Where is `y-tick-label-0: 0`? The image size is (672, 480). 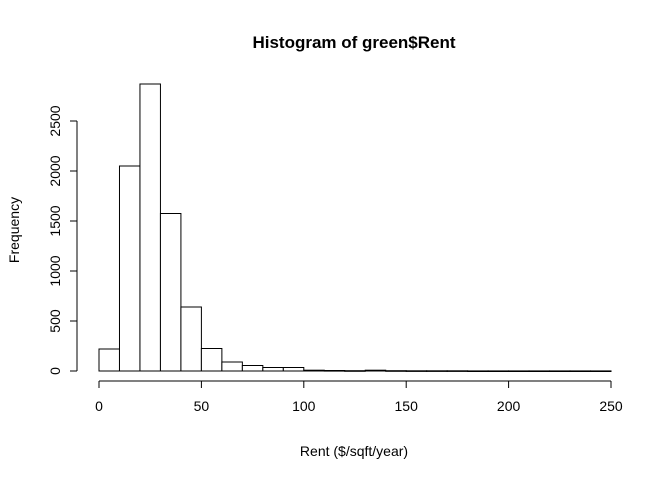
y-tick-label-0: 0 is located at coordinates (55, 371).